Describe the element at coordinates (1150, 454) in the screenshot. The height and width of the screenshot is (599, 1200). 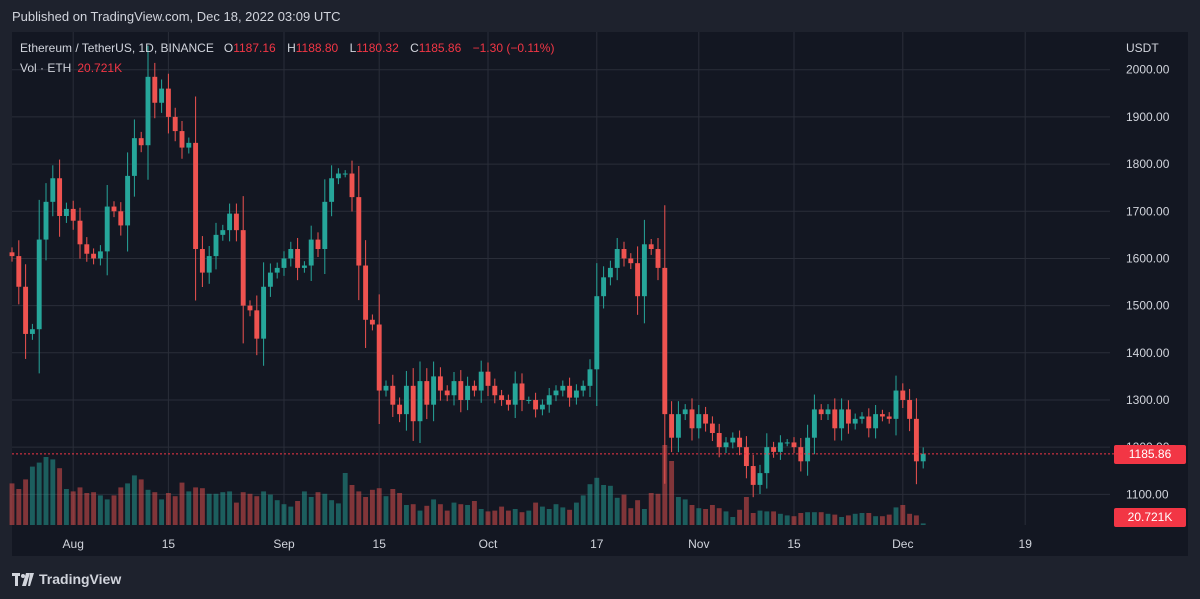
I see `last-price-tag: 1185.86` at that location.